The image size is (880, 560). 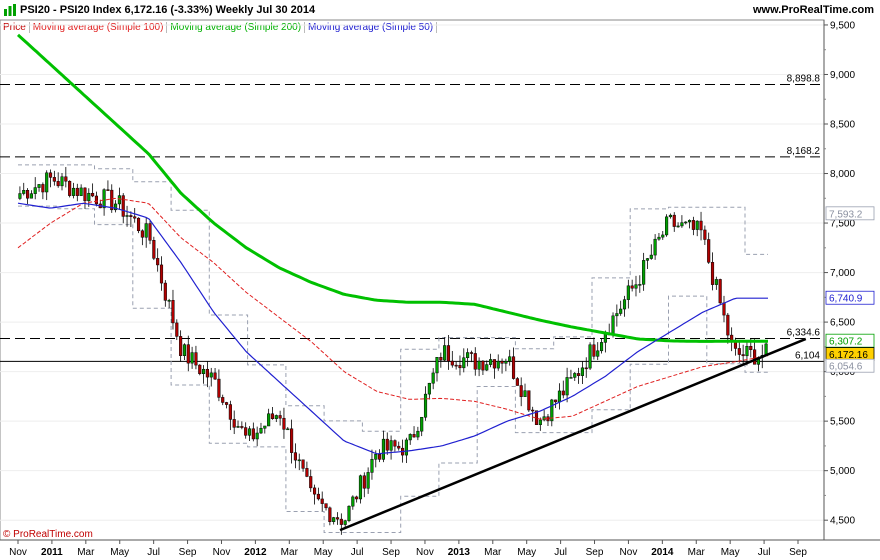 I want to click on price-label: 6,307.2, so click(x=846, y=342).